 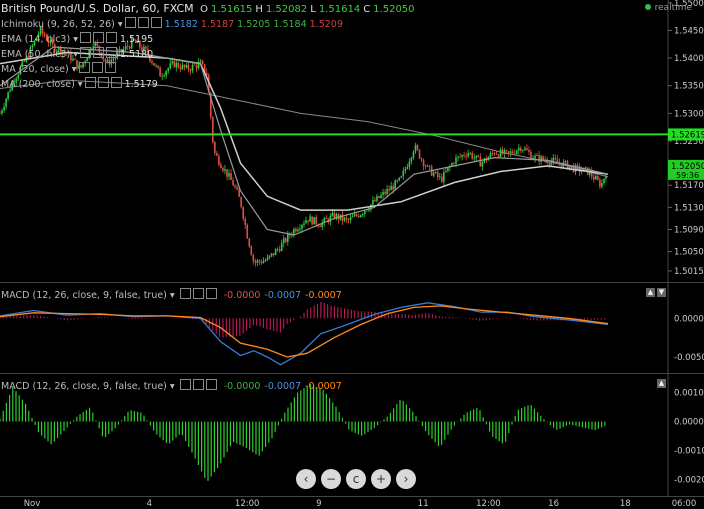 I want to click on ohlc-readout: O 1.51615 H 1.52082 L 1.51614 C 1.52050, so click(x=308, y=9).